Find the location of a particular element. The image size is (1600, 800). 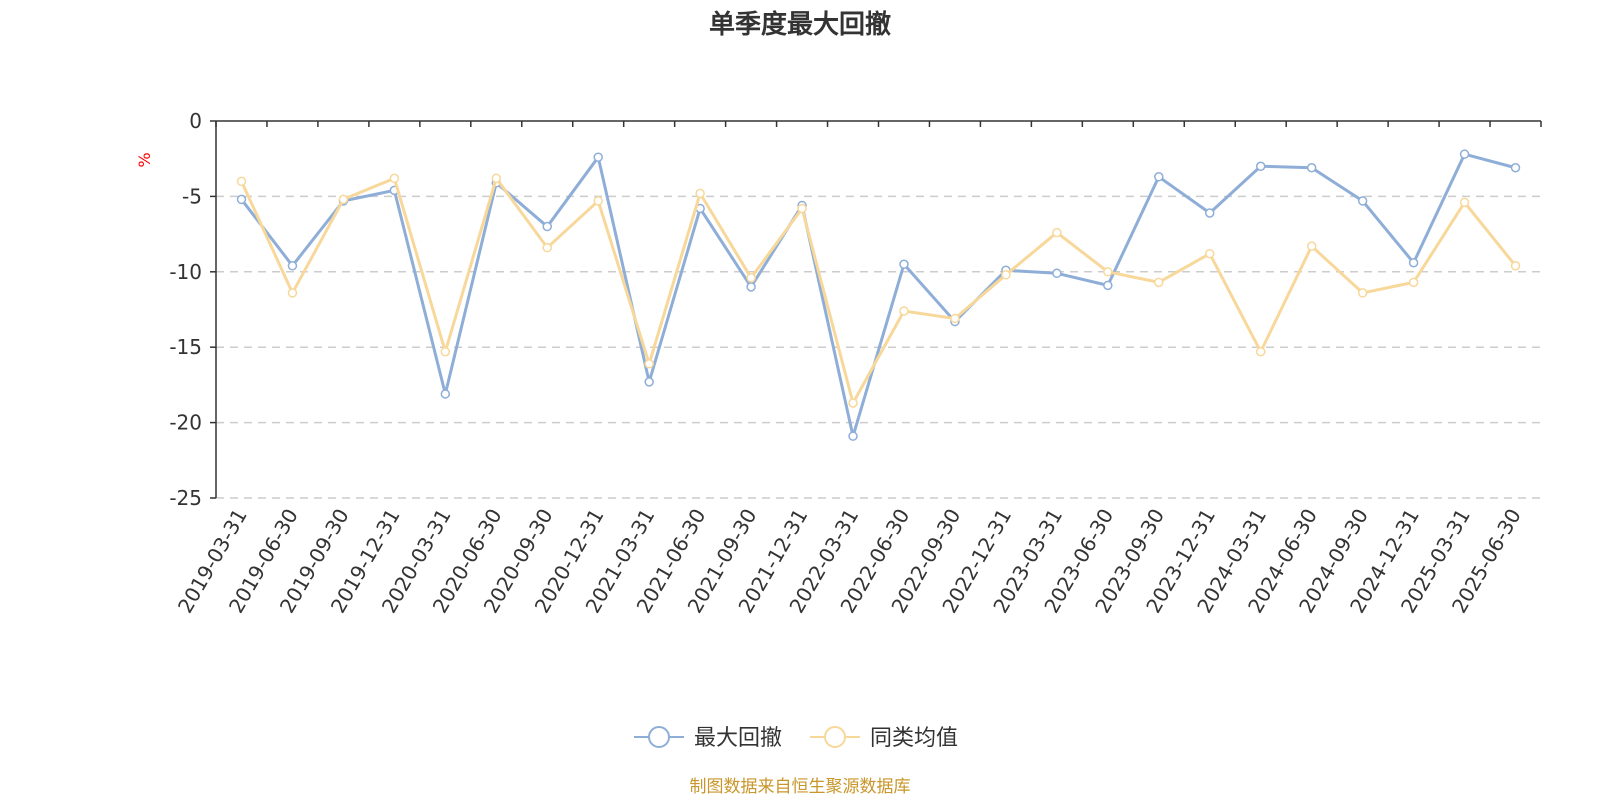

chart-title: 单季度最大回撤 is located at coordinates (800, 24).